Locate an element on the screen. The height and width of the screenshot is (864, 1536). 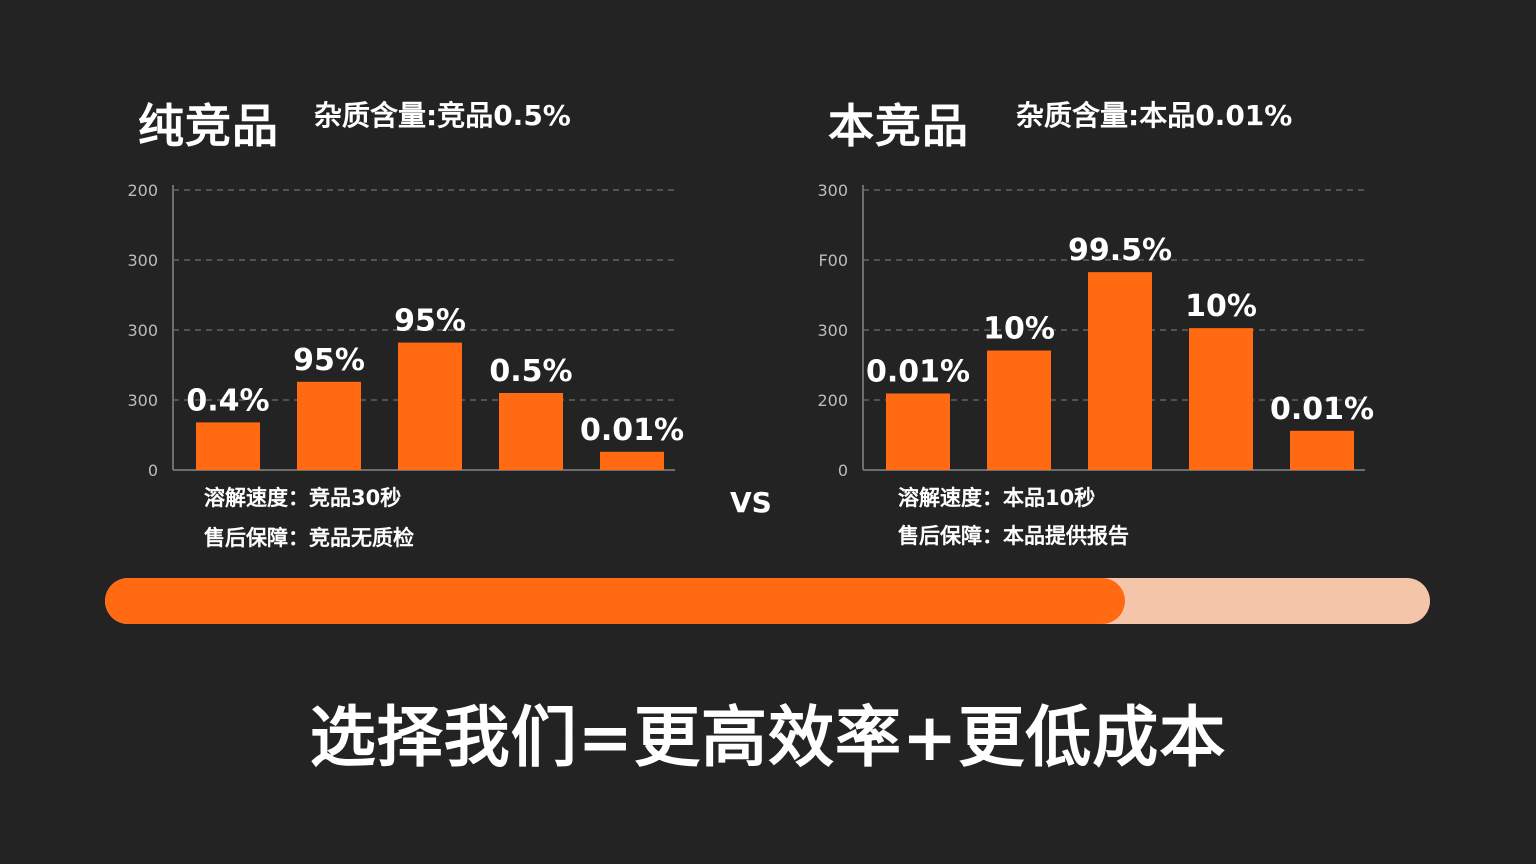
y-tick-label: F00 is located at coordinates (833, 260).